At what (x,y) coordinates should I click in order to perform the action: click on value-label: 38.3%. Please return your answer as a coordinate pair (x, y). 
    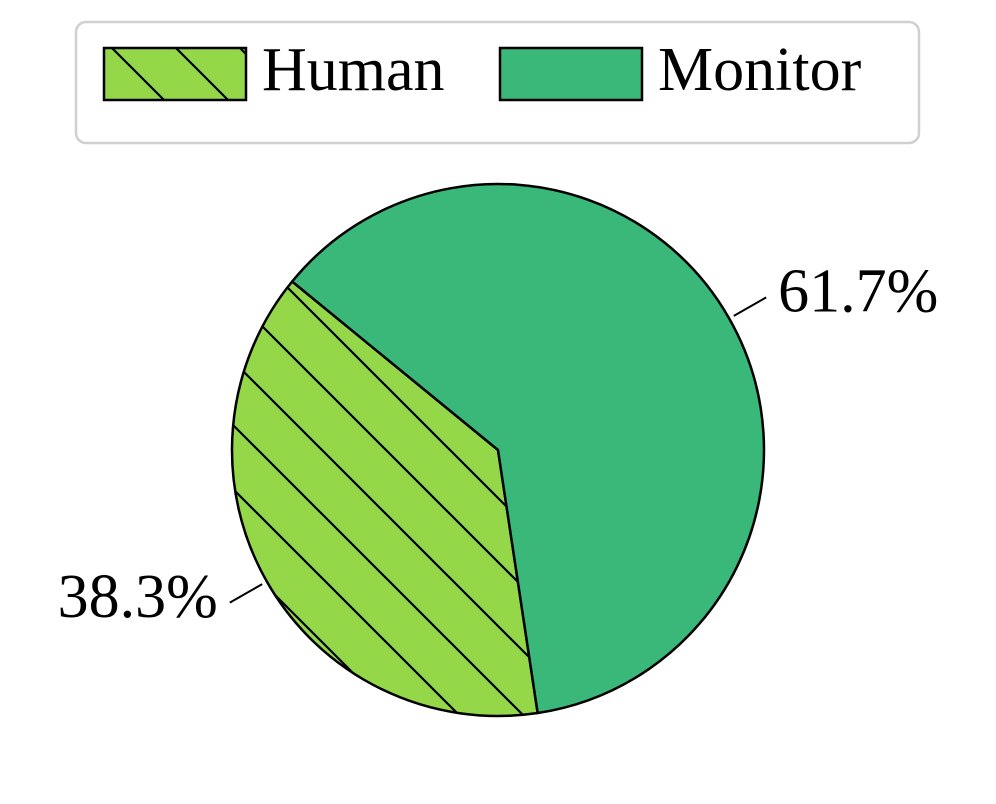
    Looking at the image, I should click on (138, 597).